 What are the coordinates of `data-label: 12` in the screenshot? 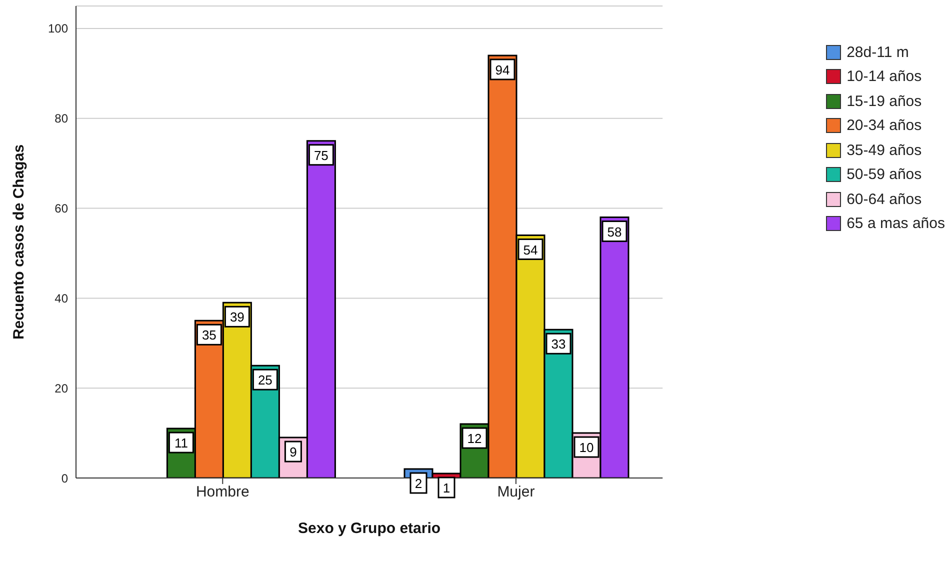 It's located at (474, 438).